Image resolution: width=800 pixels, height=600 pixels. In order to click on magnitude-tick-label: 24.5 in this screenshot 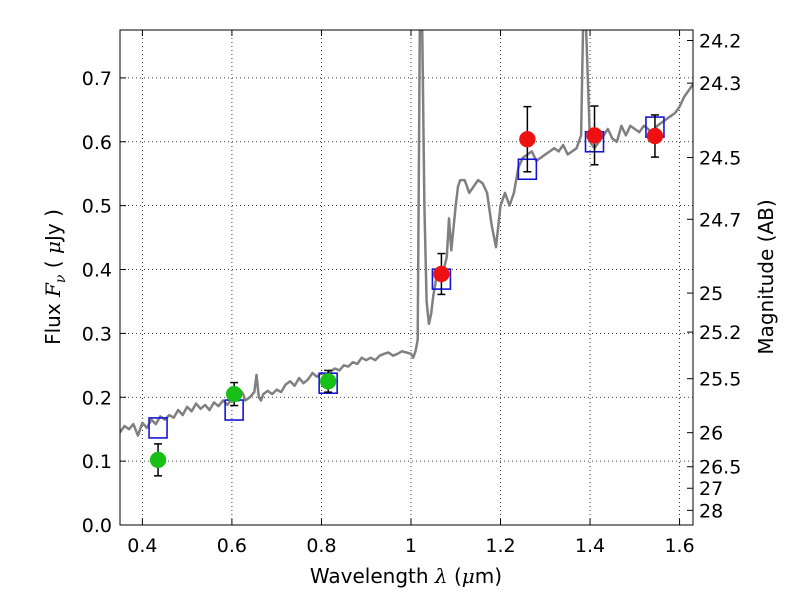, I will do `click(720, 158)`.